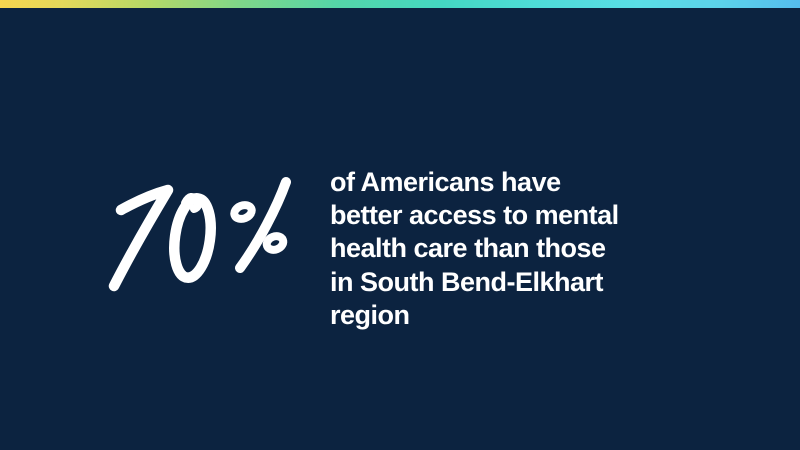 Image resolution: width=800 pixels, height=450 pixels. What do you see at coordinates (370, 314) in the screenshot?
I see `stat-description-line: region` at bounding box center [370, 314].